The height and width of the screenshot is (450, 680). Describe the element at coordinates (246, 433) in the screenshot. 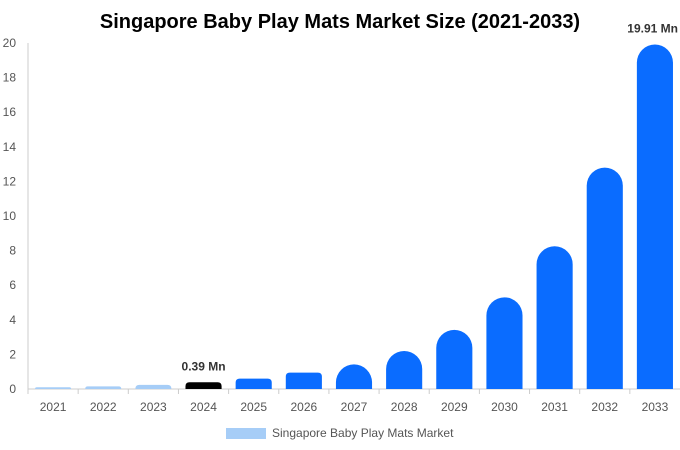

I see `legend-swatch` at that location.